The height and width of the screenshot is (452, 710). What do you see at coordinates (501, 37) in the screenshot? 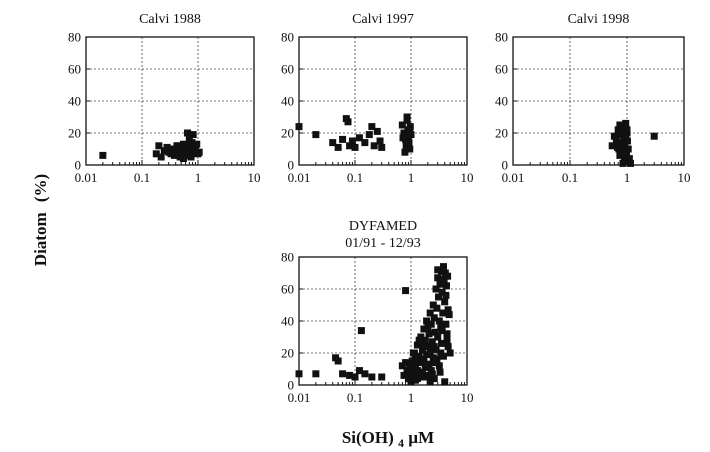
I see `y-tick-label: 80` at bounding box center [501, 37].